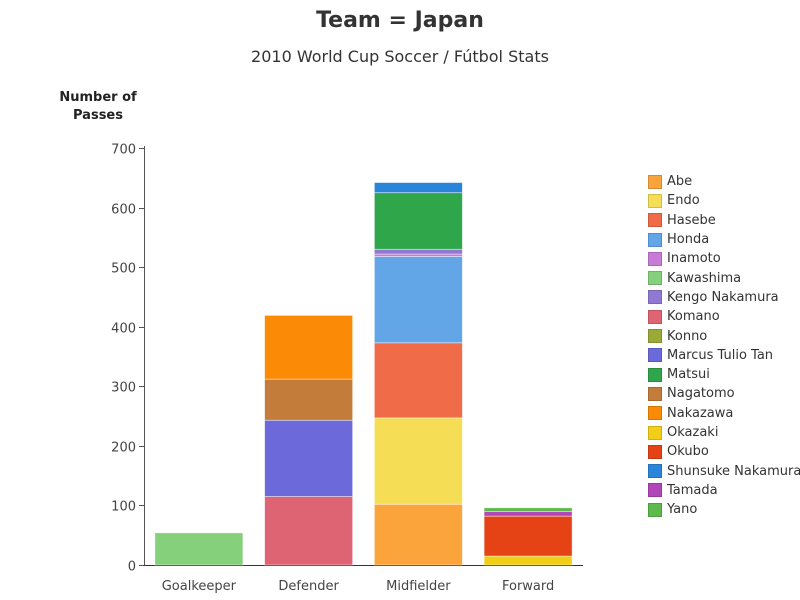 Image resolution: width=800 pixels, height=600 pixels. Describe the element at coordinates (123, 388) in the screenshot. I see `y-tick-label: 300` at that location.